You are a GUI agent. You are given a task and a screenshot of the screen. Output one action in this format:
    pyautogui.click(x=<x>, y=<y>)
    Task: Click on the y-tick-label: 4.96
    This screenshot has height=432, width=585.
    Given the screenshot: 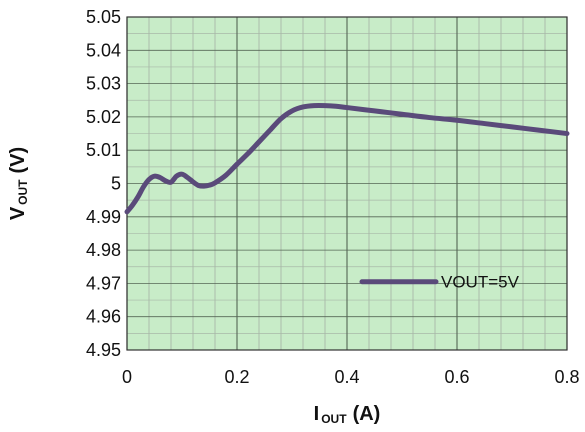 What is the action you would take?
    pyautogui.click(x=103, y=317)
    